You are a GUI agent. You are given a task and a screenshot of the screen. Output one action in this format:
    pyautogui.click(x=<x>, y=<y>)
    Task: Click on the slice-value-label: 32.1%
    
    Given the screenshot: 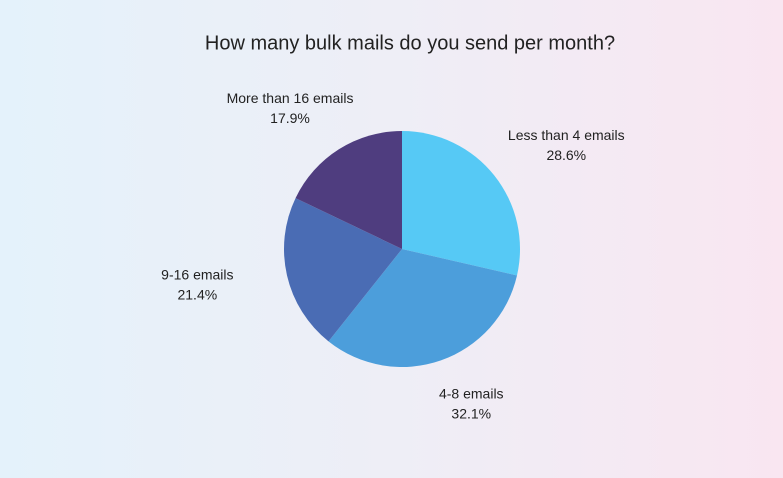 What is the action you would take?
    pyautogui.click(x=471, y=413)
    